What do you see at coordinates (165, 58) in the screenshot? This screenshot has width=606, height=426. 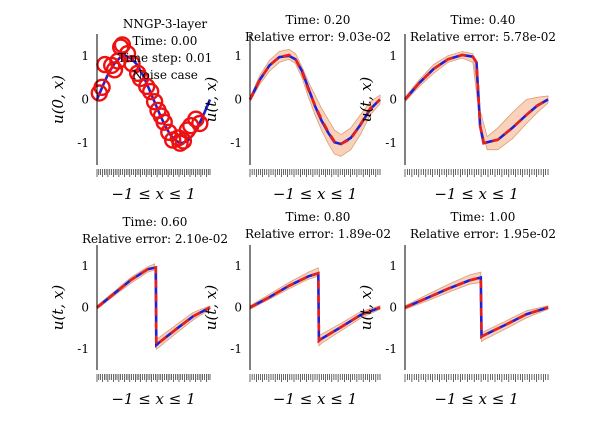 I see `subplot-title-line: Time step: 0.01` at bounding box center [165, 58].